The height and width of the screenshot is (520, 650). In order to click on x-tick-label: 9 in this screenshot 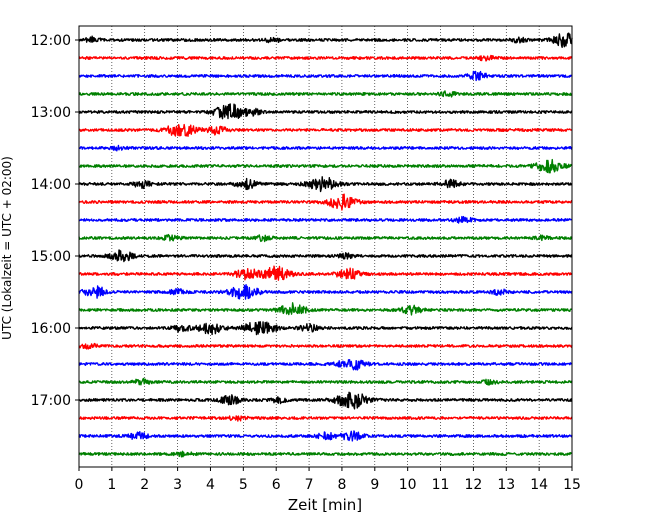, I will do `click(374, 485)`.